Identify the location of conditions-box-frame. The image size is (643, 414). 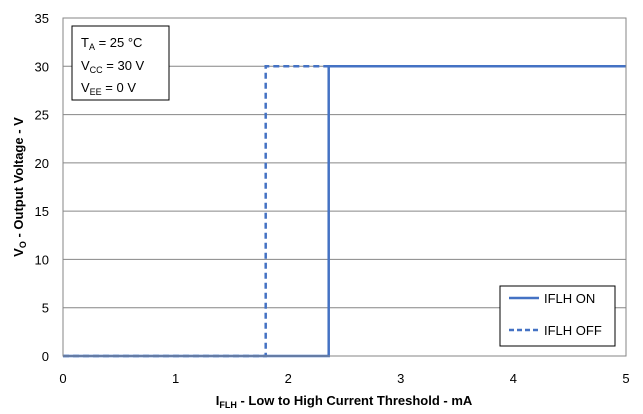
(120, 63).